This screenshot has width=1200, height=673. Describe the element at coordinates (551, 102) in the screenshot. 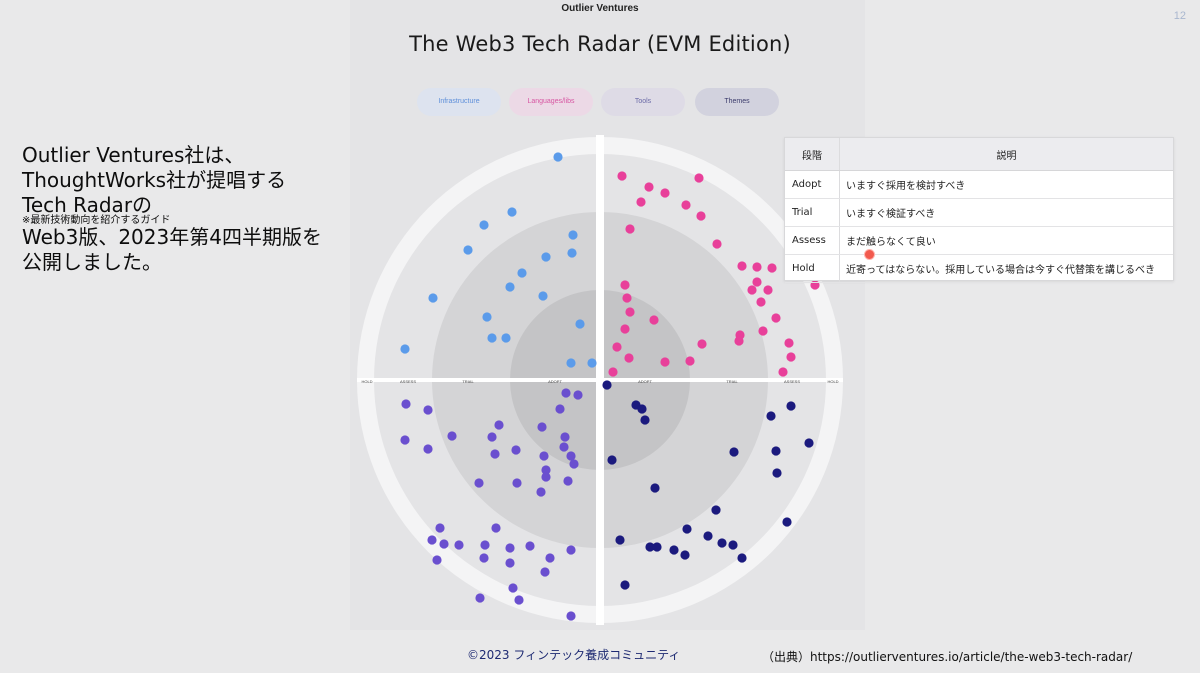

I see `tab-languages: Languages/libs` at that location.